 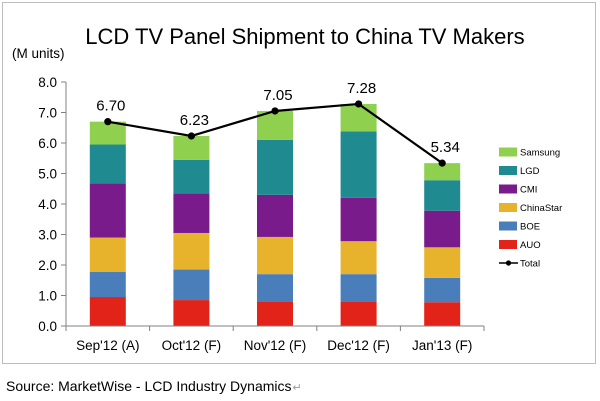 I want to click on total-data-label: 5.34, so click(x=445, y=147).